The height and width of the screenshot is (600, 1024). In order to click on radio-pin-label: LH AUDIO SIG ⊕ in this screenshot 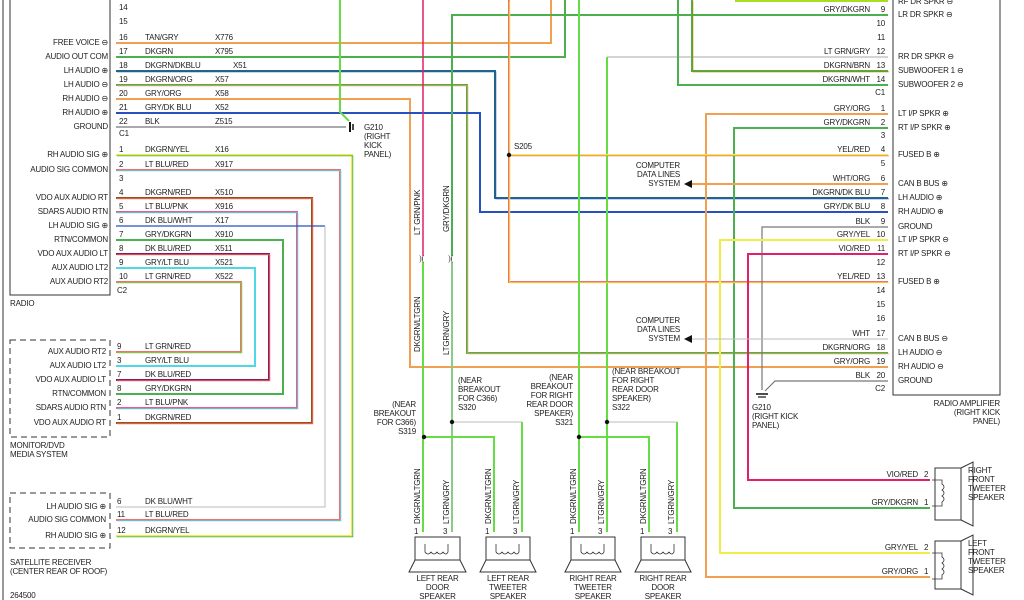, I will do `click(78, 225)`.